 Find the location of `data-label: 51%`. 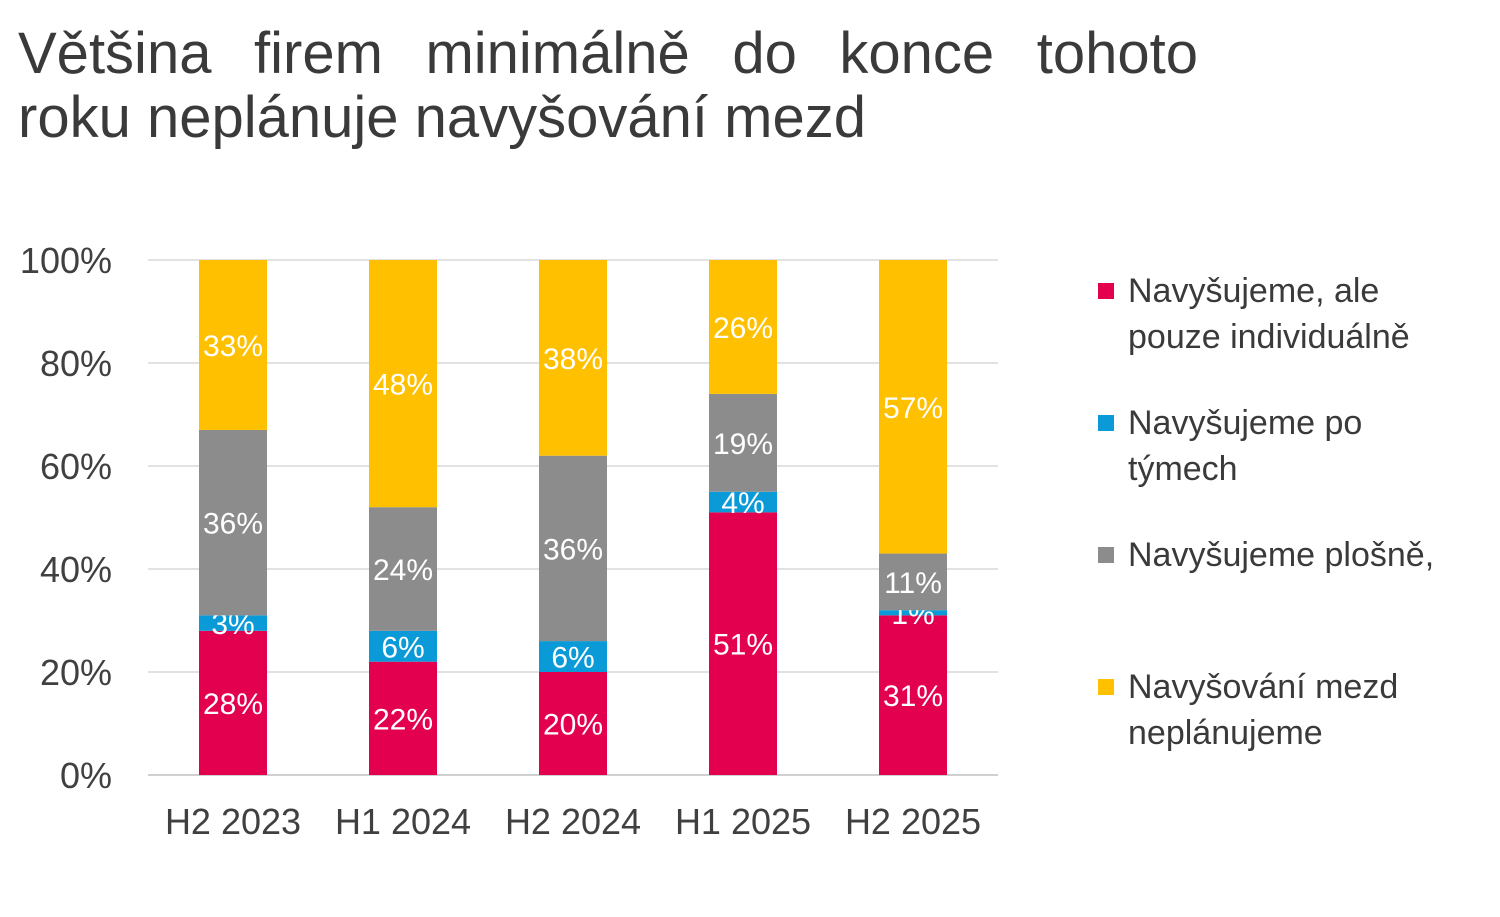

data-label: 51% is located at coordinates (743, 645).